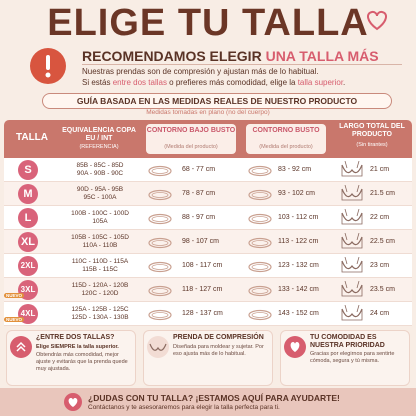 The image size is (416, 416). Describe the element at coordinates (100, 173) in the screenshot. I see `cup-equivalence: 90A - 90B - 90C` at that location.